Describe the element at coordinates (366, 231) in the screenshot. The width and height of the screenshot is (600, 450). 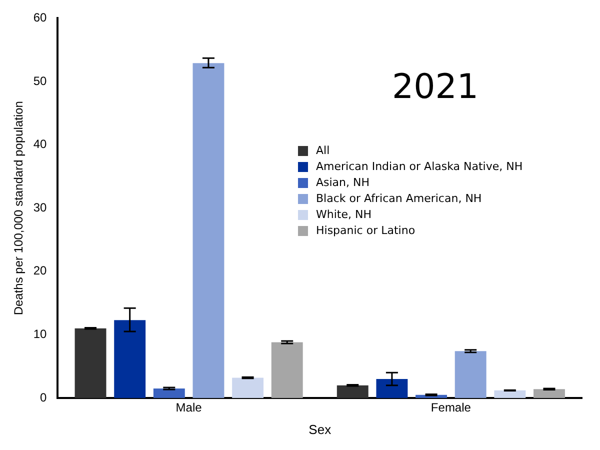
I see `legend-label: Hispanic or Latino` at that location.